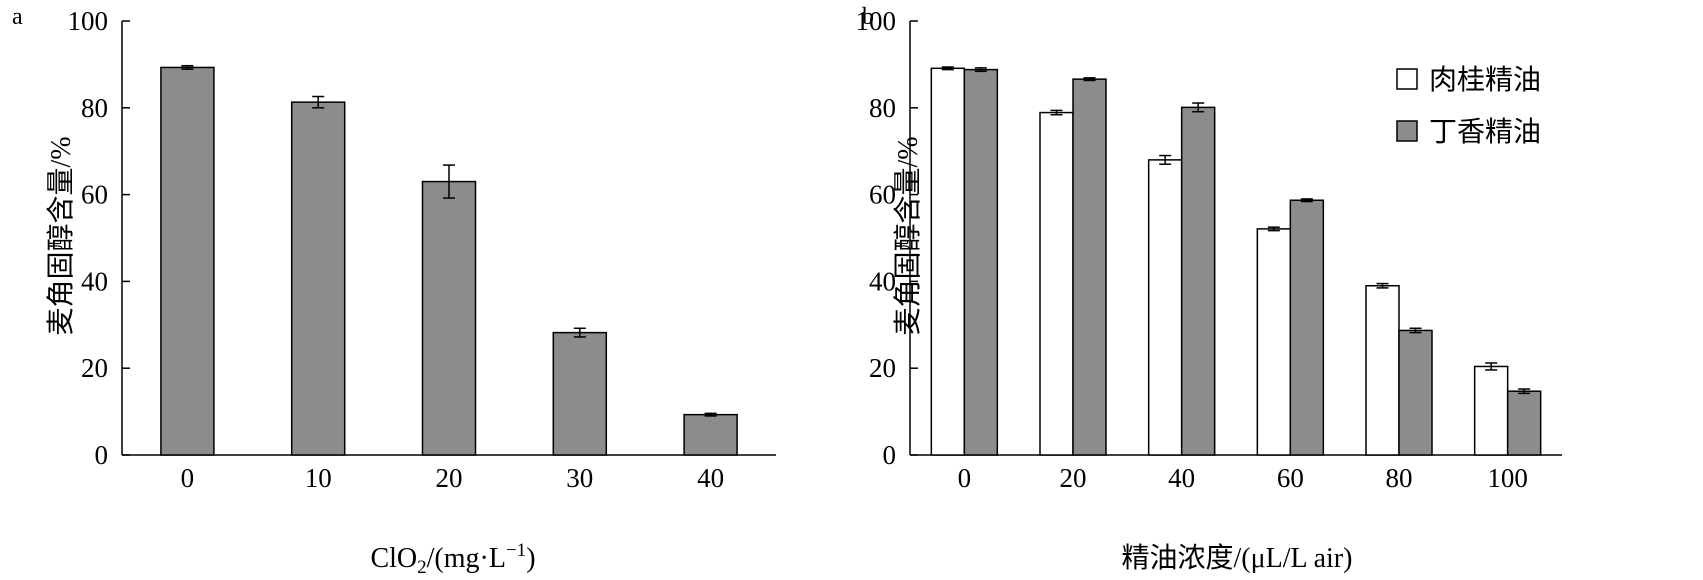 The height and width of the screenshot is (580, 1703). Describe the element at coordinates (868, 17) in the screenshot. I see `chart-b-panel-letter: b` at that location.